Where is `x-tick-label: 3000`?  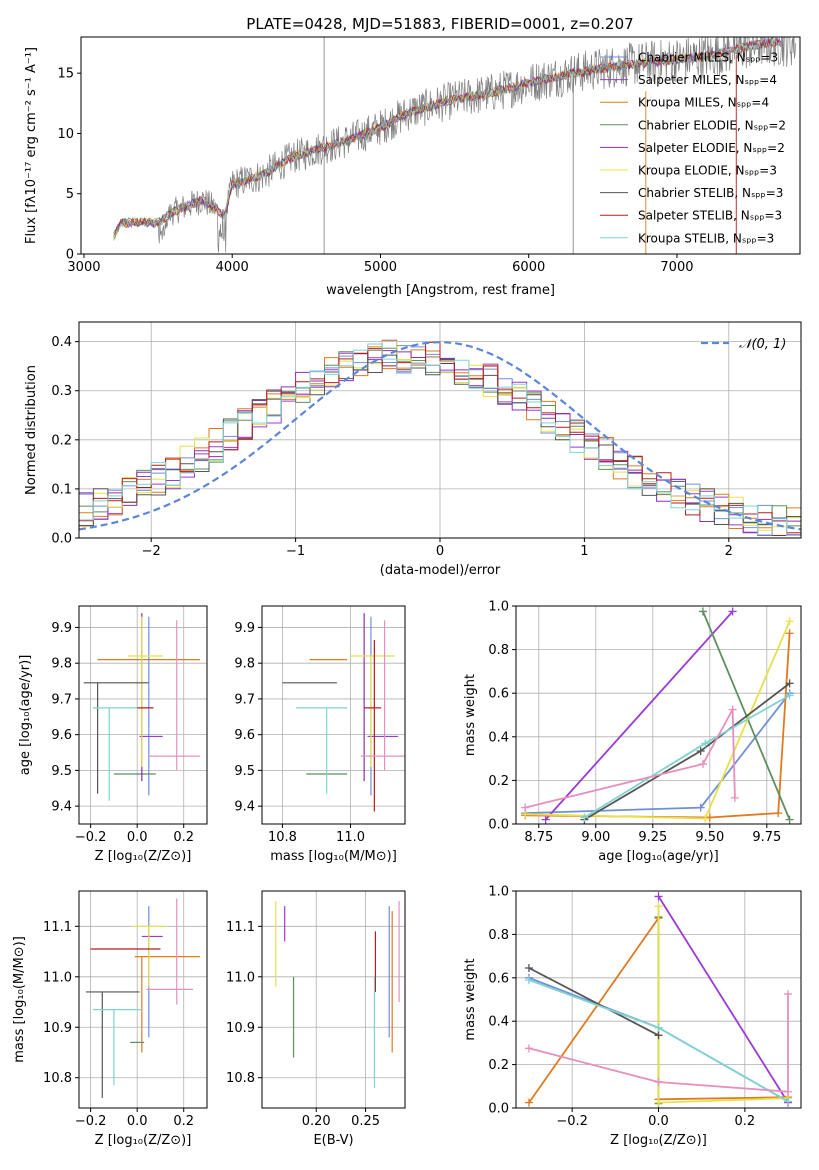
x-tick-label: 3000 is located at coordinates (83, 267).